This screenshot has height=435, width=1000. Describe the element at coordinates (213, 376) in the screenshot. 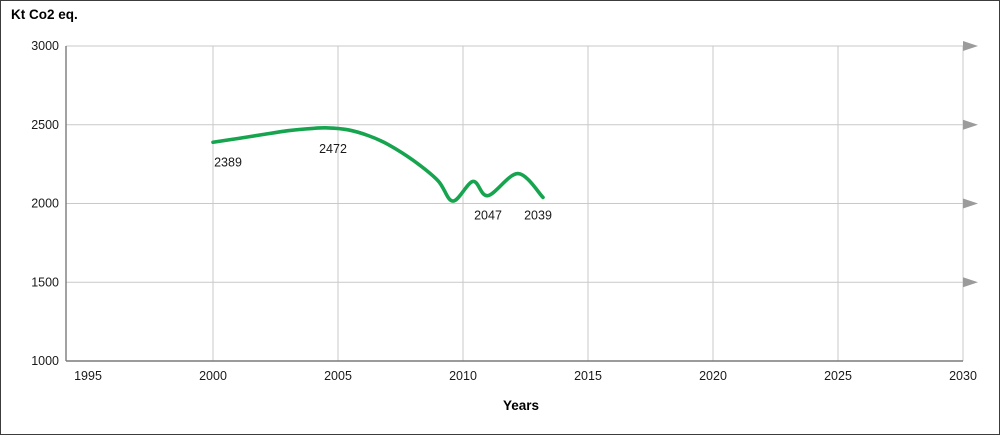

I see `x-tick-label: 2000` at that location.